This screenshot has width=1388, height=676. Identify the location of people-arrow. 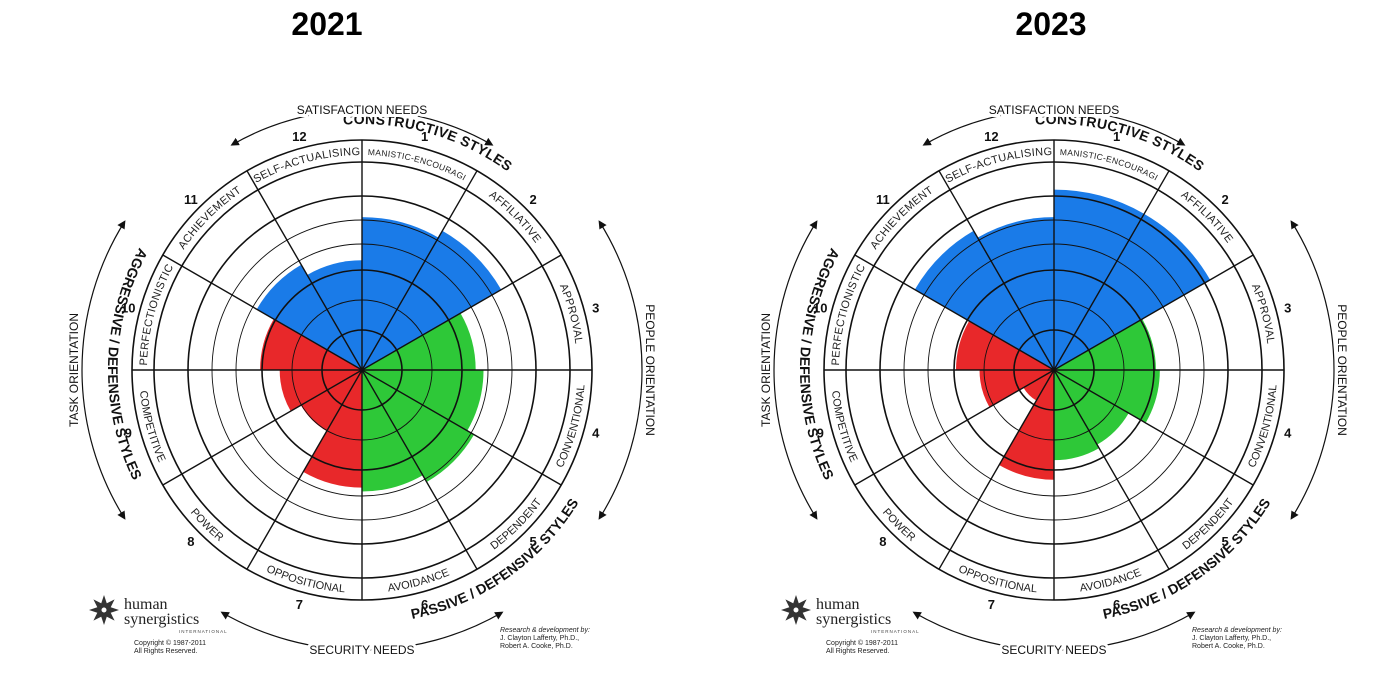
(620, 370).